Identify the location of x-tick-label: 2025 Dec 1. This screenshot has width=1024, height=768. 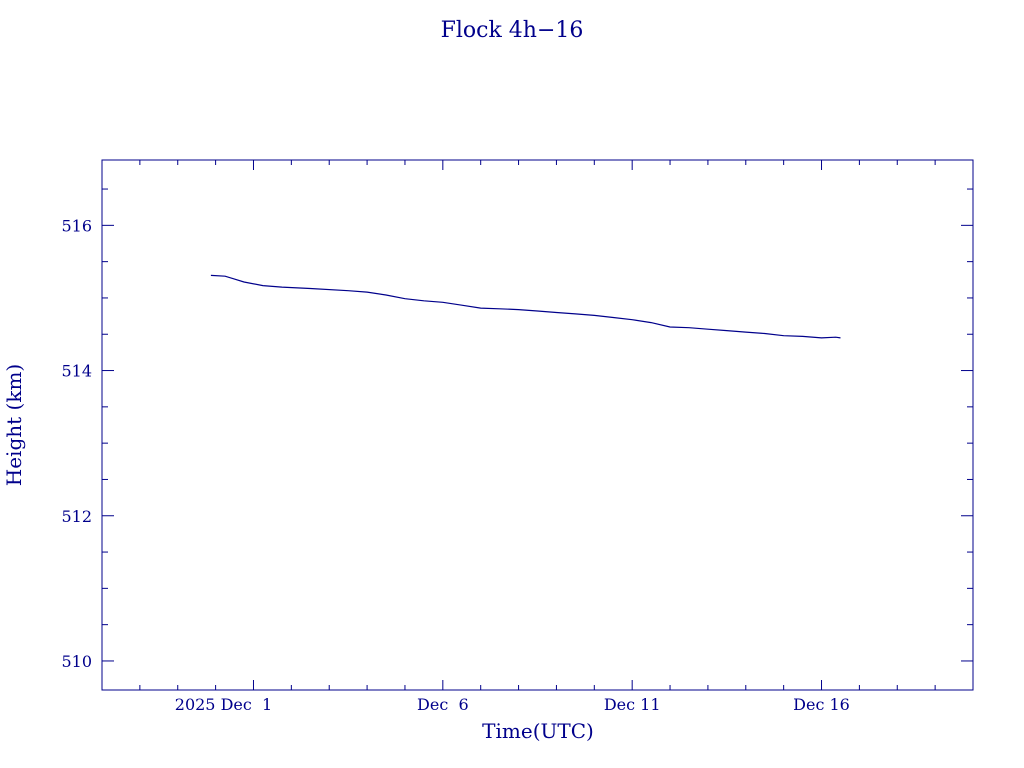
(223, 704).